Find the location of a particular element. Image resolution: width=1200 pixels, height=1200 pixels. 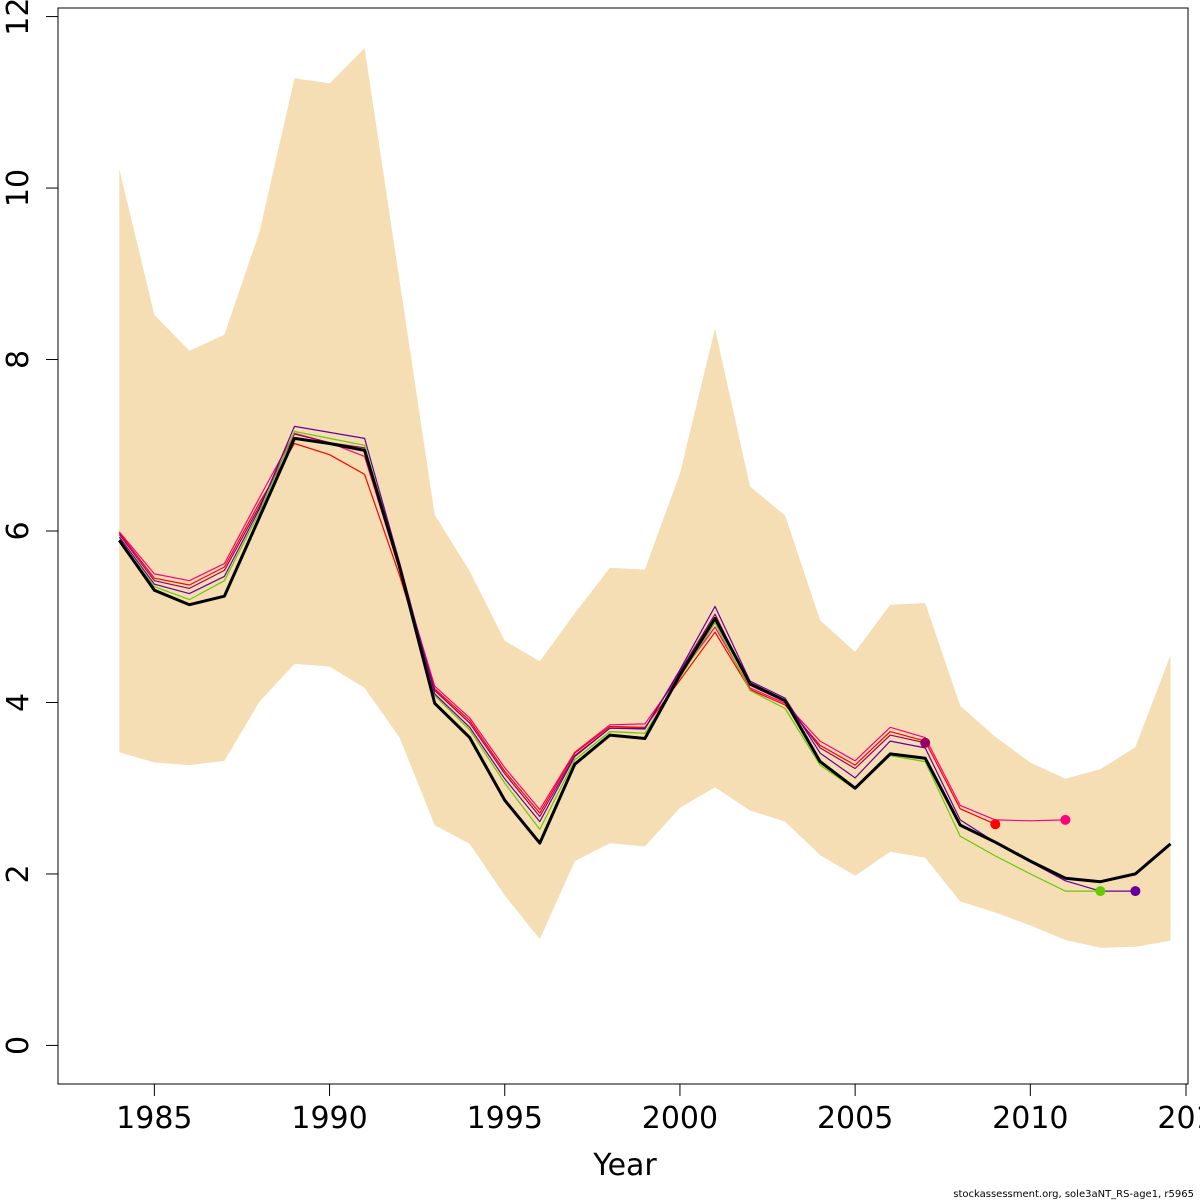

y-tick-label-3: 6 is located at coordinates (18, 530).